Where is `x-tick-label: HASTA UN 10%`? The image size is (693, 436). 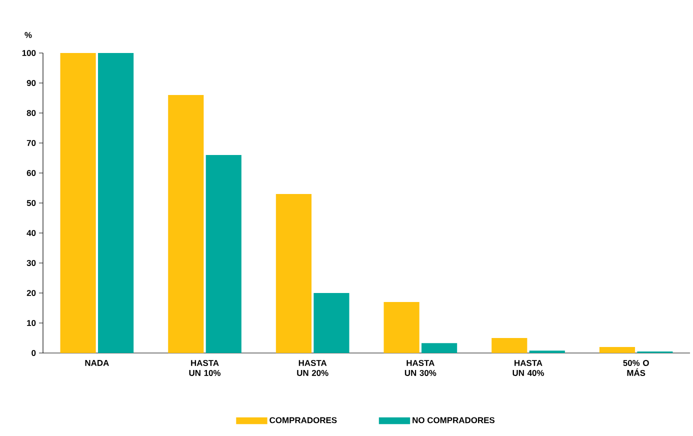
x-tick-label: HASTA UN 10% is located at coordinates (205, 368).